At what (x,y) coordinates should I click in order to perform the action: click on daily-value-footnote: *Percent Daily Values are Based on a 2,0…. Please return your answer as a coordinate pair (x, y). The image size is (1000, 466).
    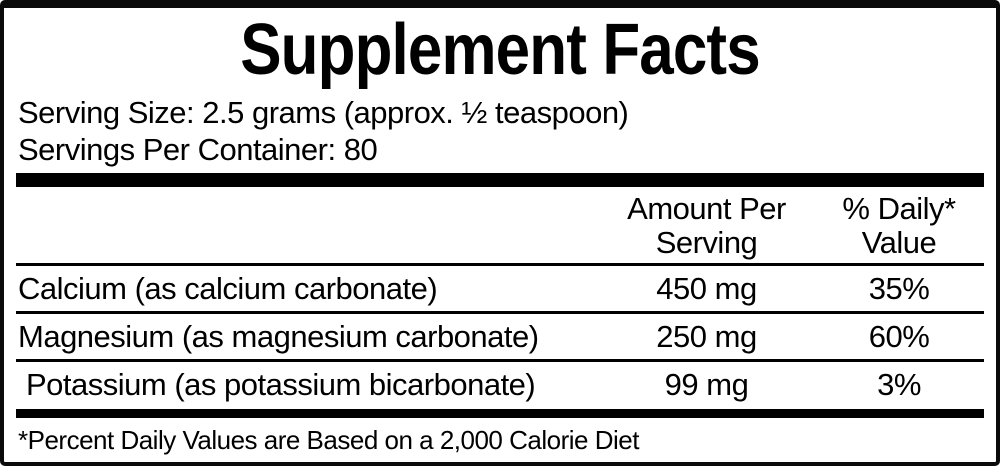
    Looking at the image, I should click on (328, 440).